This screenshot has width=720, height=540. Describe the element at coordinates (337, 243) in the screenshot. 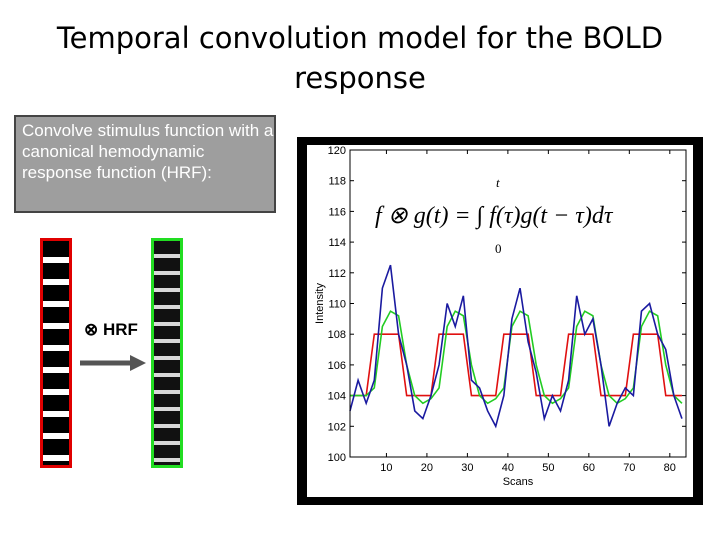

I see `y-tick-label: 114` at that location.